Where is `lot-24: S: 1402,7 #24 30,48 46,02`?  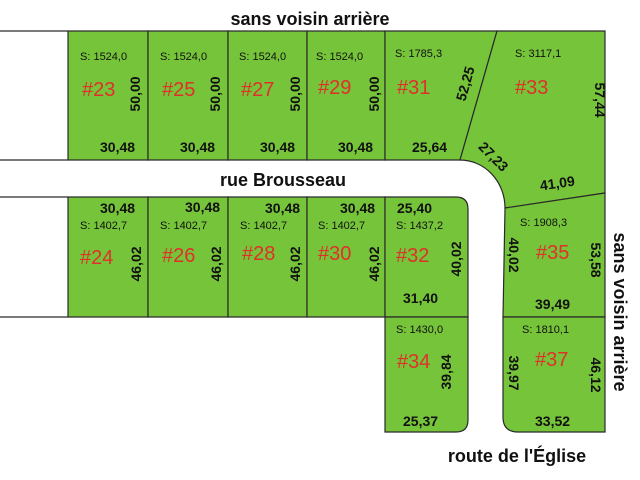 lot-24: S: 1402,7 #24 30,48 46,02 is located at coordinates (108, 257).